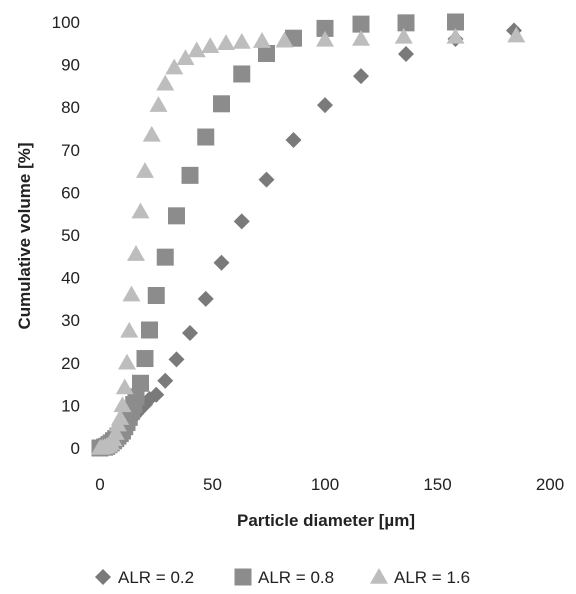 This screenshot has height=594, width=576. What do you see at coordinates (66, 22) in the screenshot?
I see `y-tick-label: 100` at bounding box center [66, 22].